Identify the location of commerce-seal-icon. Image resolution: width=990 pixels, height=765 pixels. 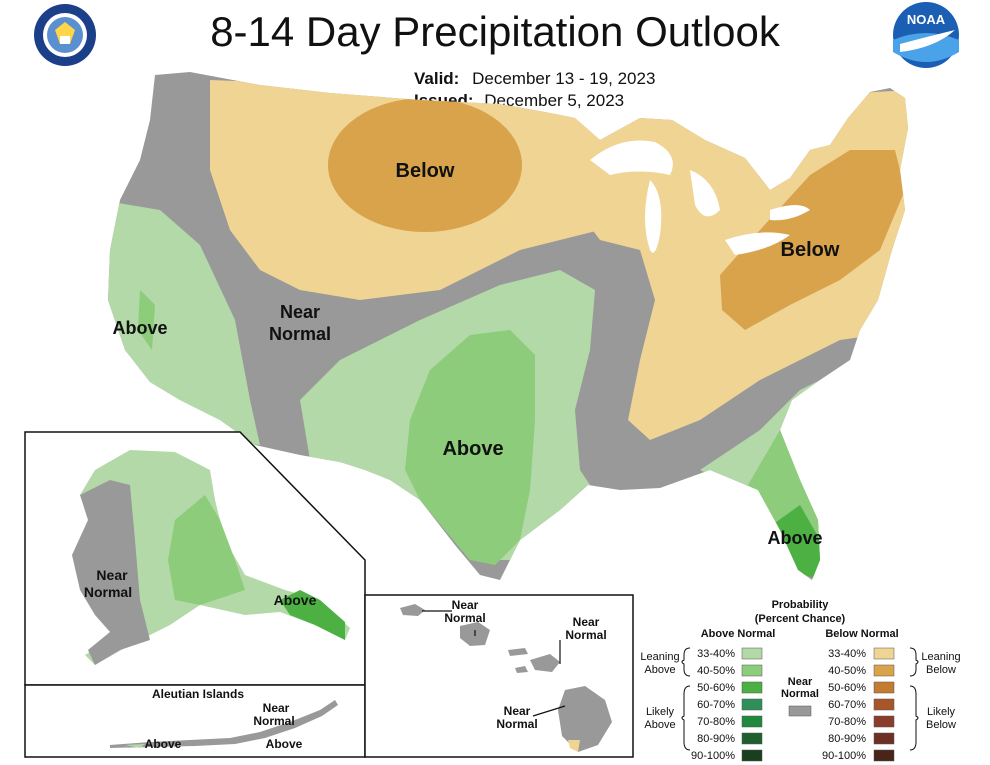
(65, 35).